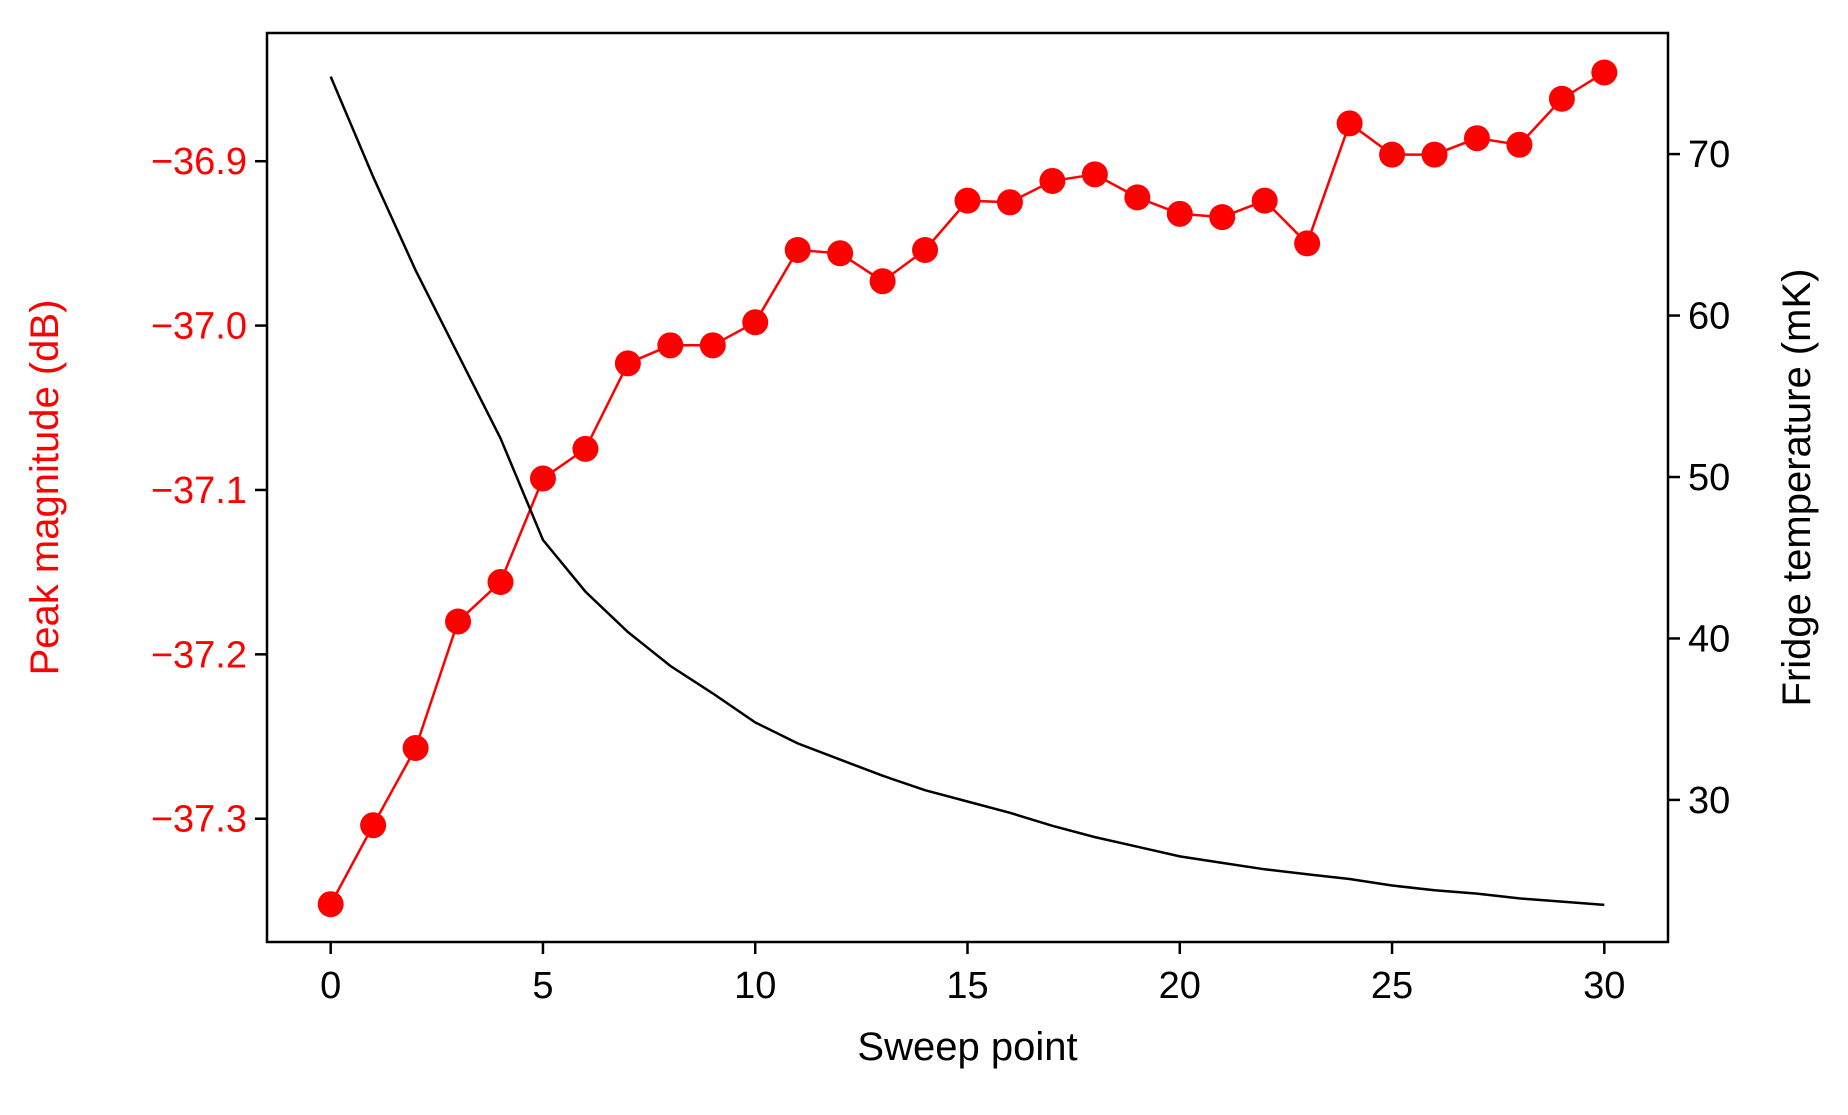  What do you see at coordinates (1709, 801) in the screenshot?
I see `right-y-tick-label: 30` at bounding box center [1709, 801].